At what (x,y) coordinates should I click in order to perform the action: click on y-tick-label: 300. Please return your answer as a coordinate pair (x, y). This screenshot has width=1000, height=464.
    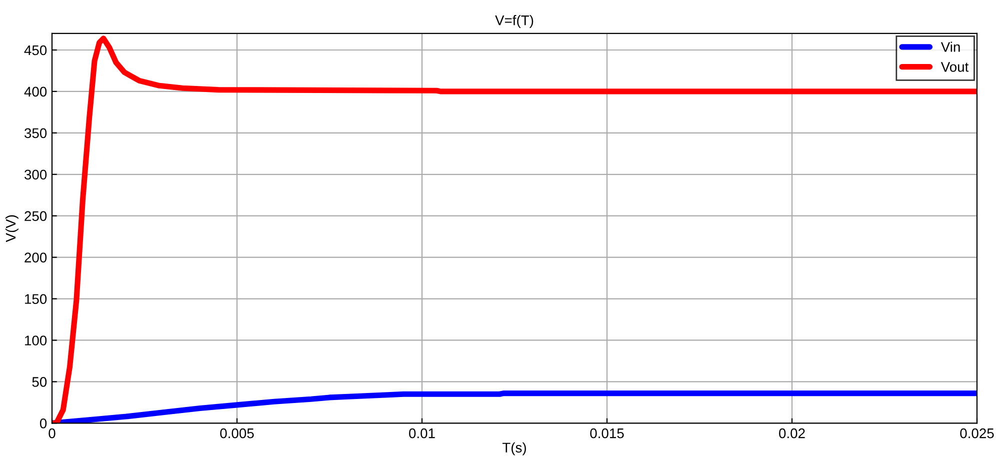
    Looking at the image, I should click on (35, 175).